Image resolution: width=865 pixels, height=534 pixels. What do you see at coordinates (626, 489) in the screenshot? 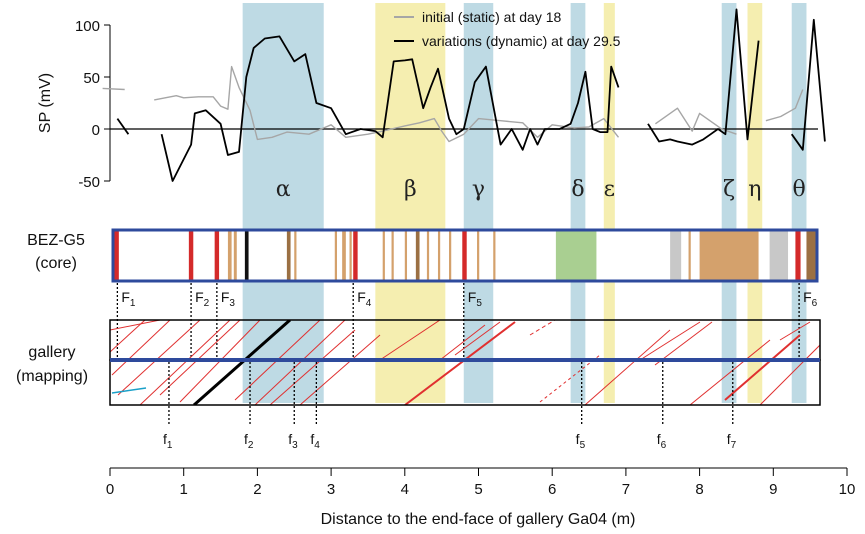
I see `x-tick-label: 7` at bounding box center [626, 489].